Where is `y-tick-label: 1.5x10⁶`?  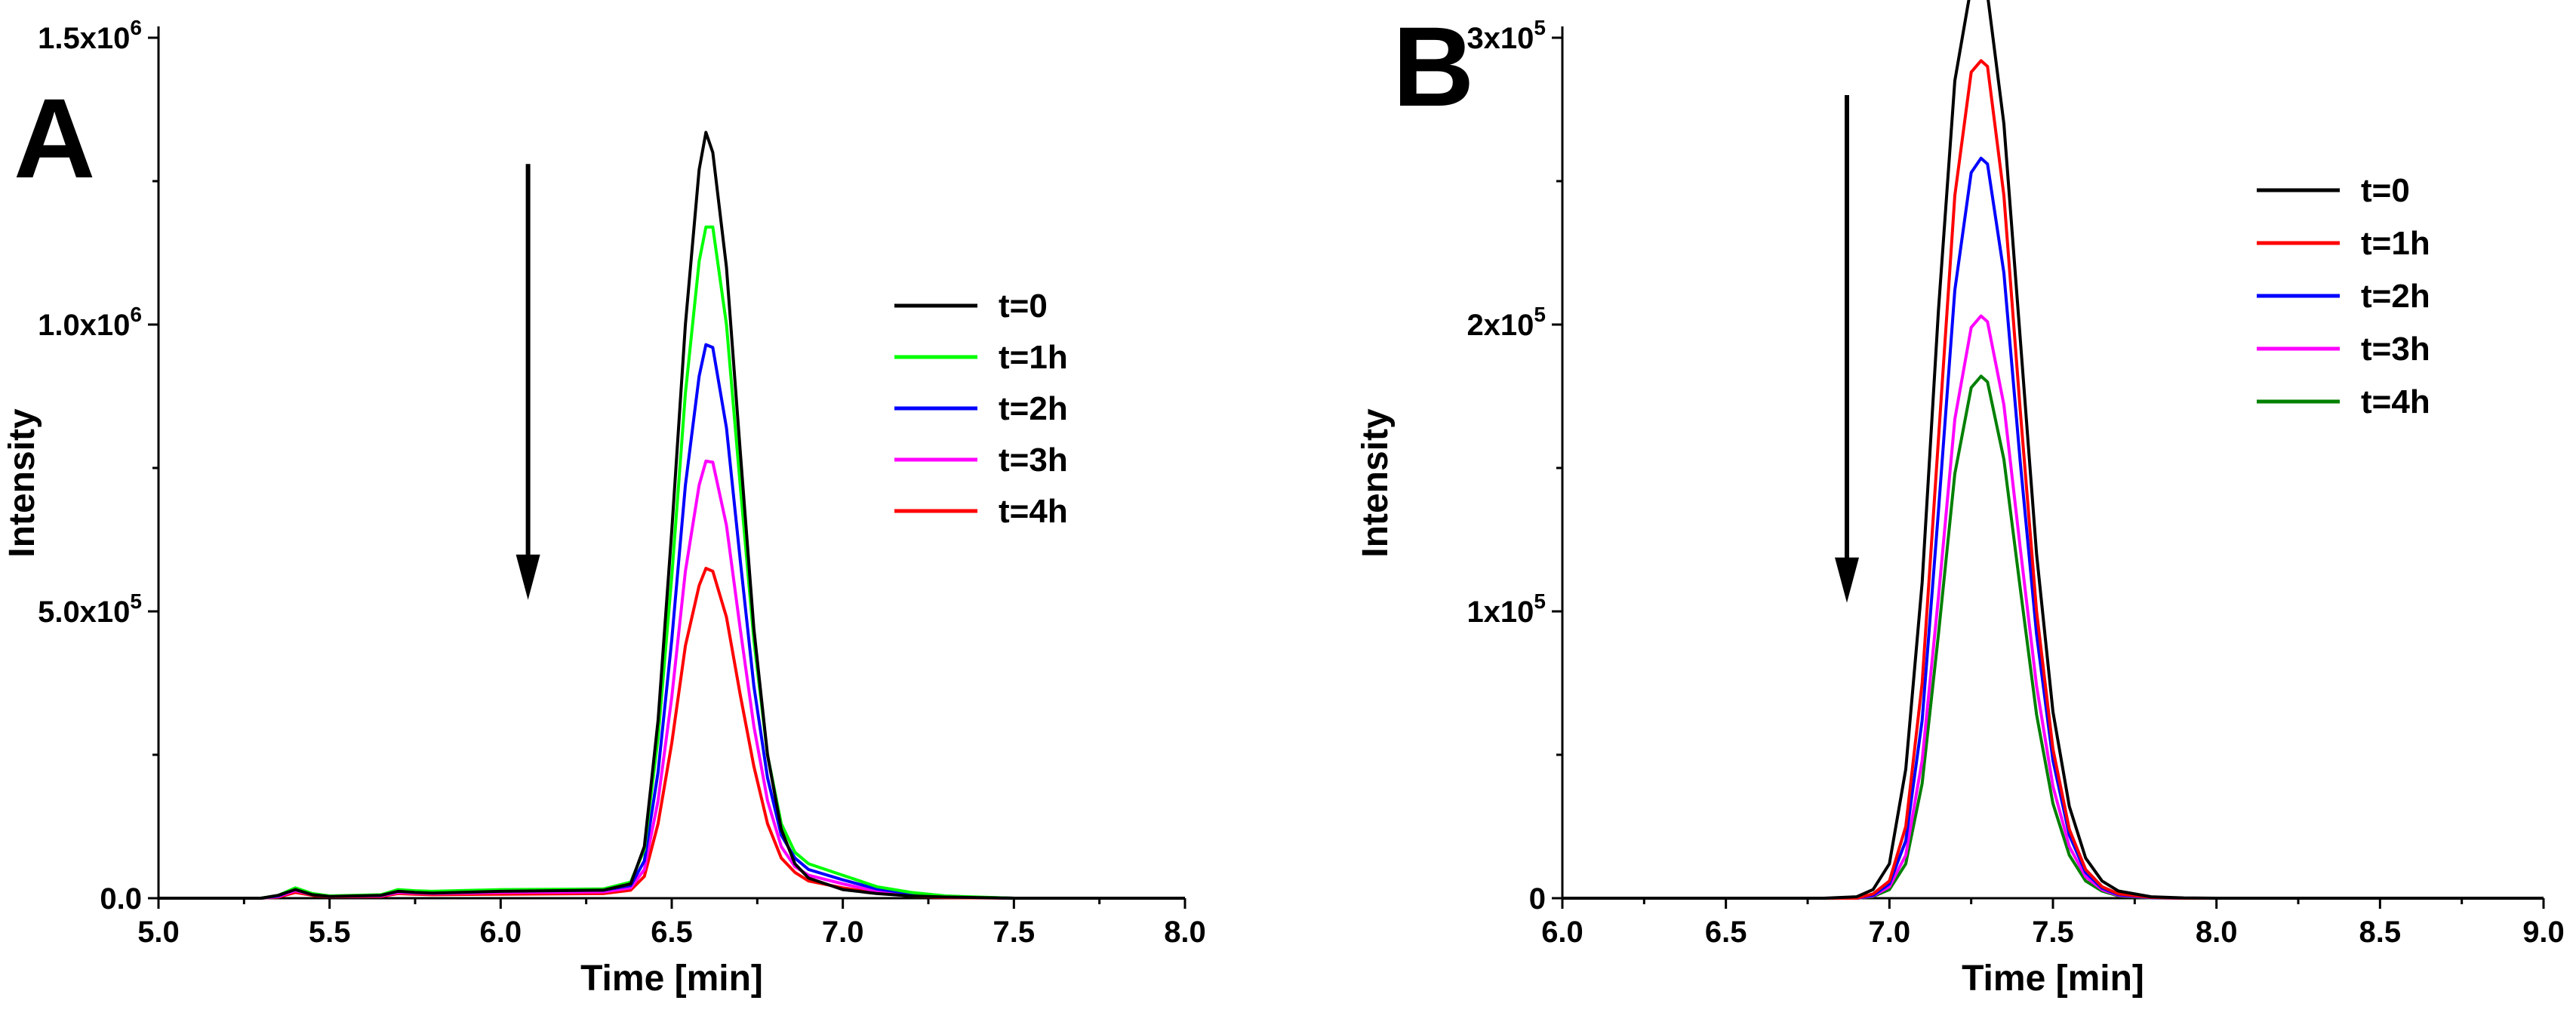 y-tick-label: 1.5x10⁶ is located at coordinates (90, 35).